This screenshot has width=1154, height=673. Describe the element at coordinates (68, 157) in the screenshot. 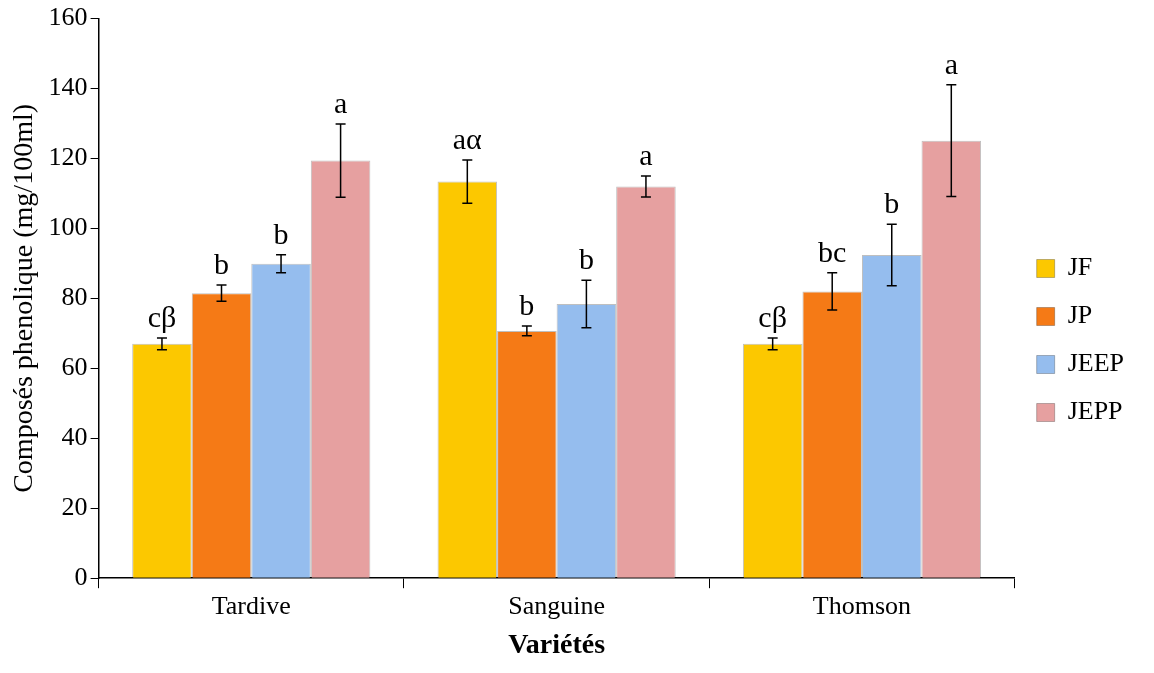

I see `y-tick-label: 120` at that location.